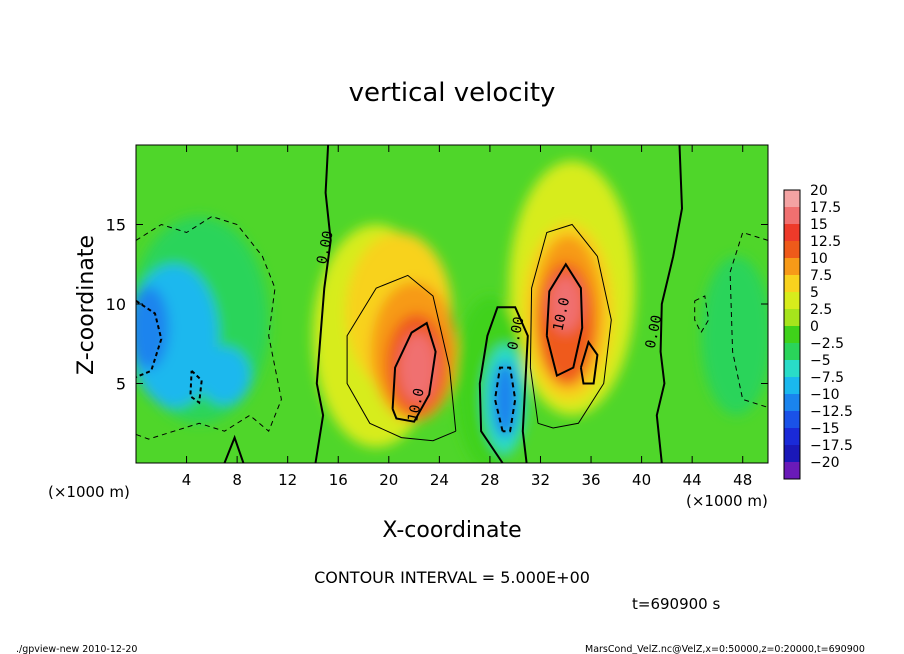  What do you see at coordinates (814, 293) in the screenshot?
I see `colorbar-label: 5` at bounding box center [814, 293].